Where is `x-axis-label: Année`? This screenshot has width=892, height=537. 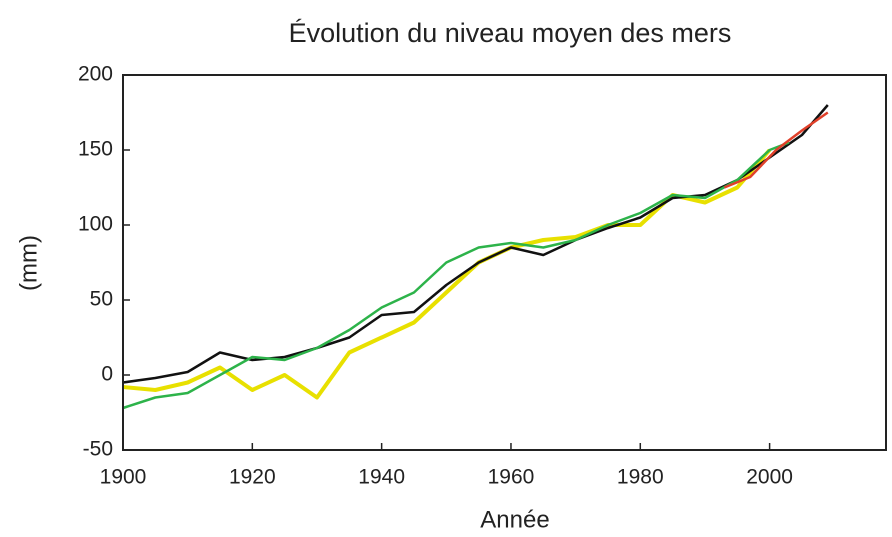
x-axis-label: Année is located at coordinates (514, 519).